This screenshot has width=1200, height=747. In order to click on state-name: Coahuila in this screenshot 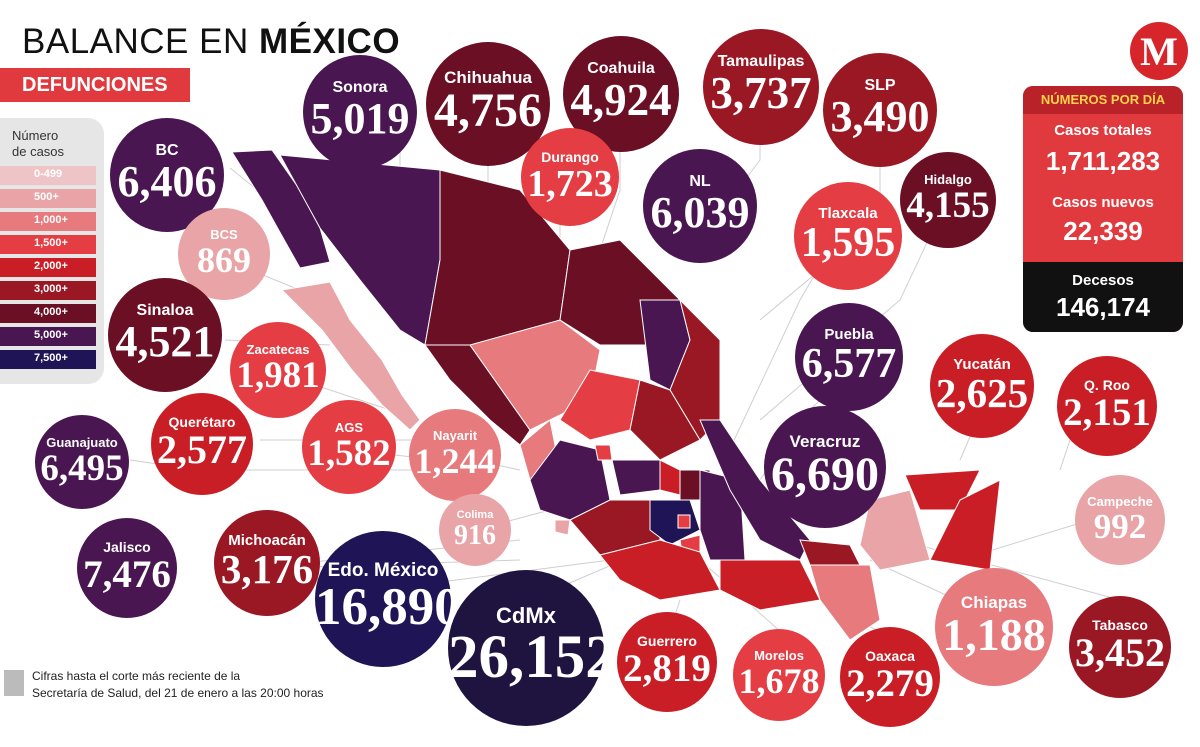, I will do `click(621, 68)`.